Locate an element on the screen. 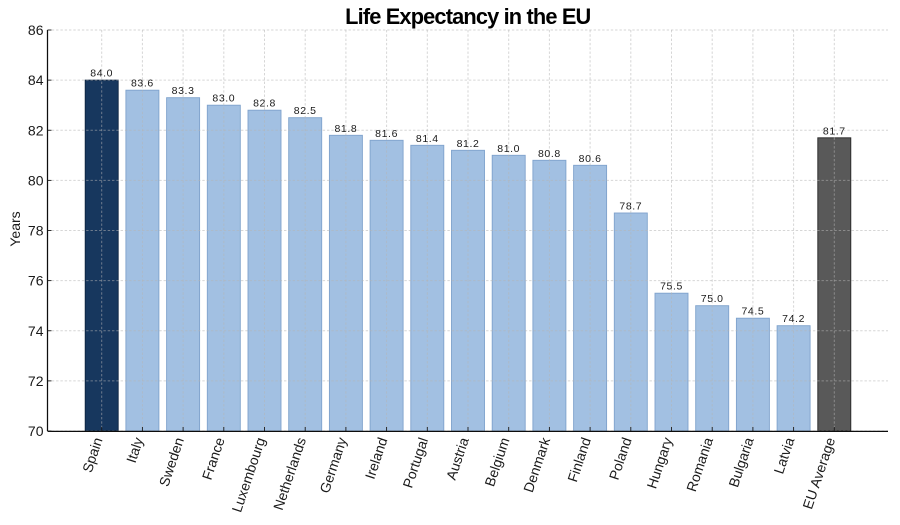 The width and height of the screenshot is (900, 525). svg-text: 78.7 is located at coordinates (630, 207).